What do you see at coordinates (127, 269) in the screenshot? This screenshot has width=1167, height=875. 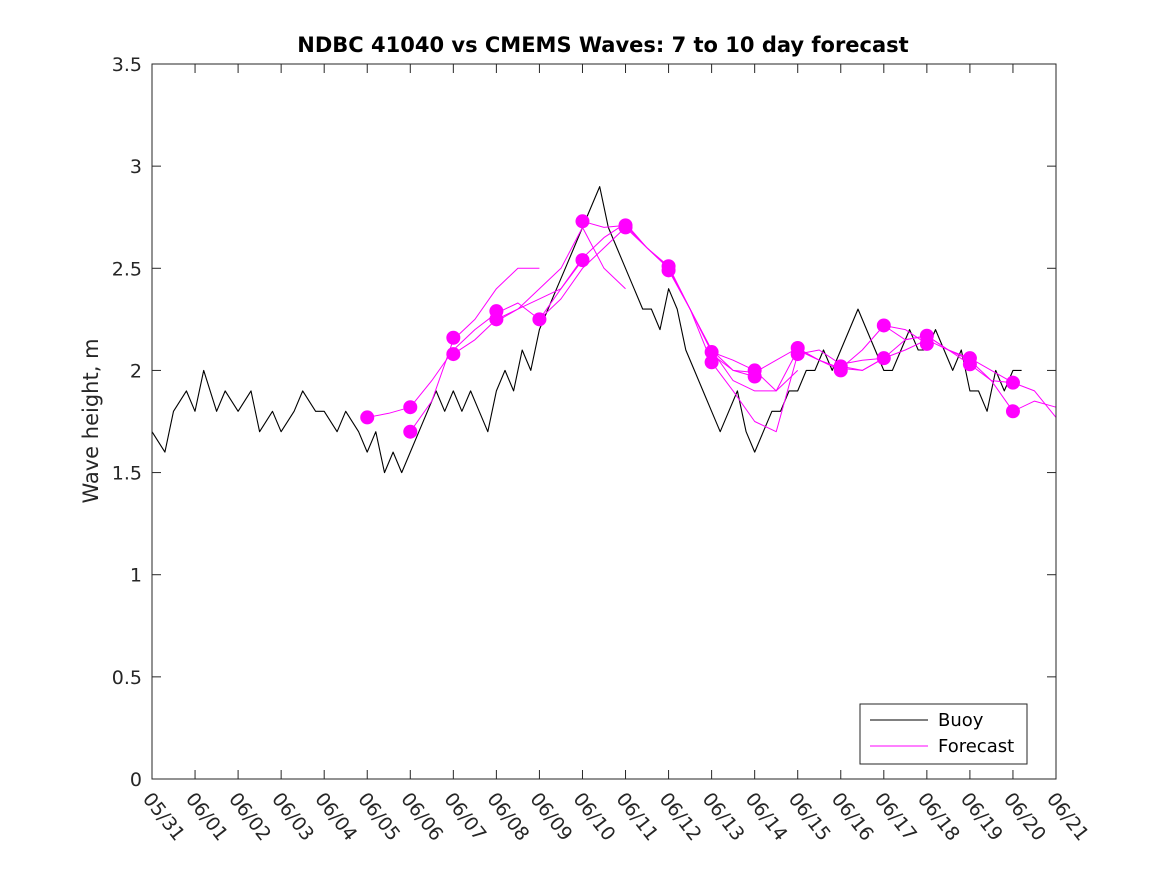 I see `y-tick-label: 2.5` at bounding box center [127, 269].